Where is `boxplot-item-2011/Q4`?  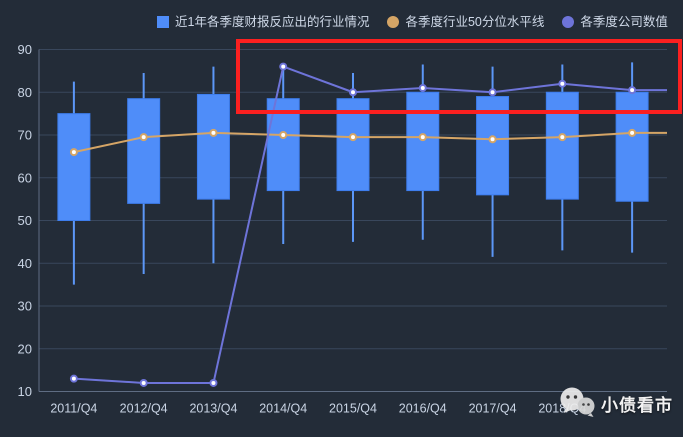
boxplot-item-2011/Q4 is located at coordinates (74, 183).